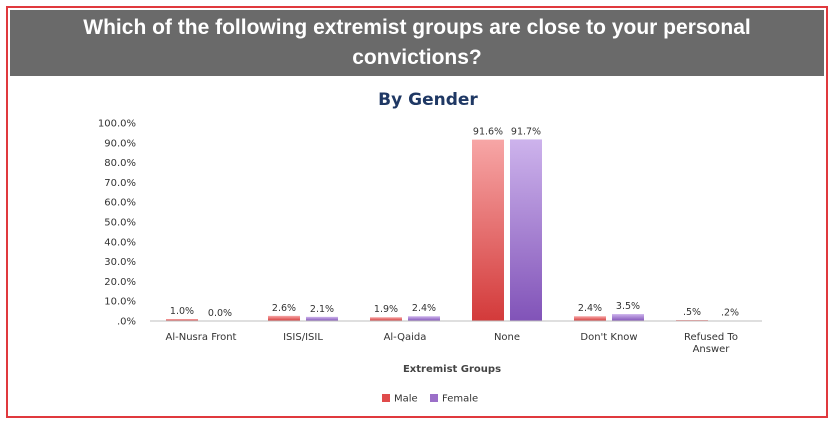  What do you see at coordinates (428, 100) in the screenshot?
I see `chart-title: By Gender` at bounding box center [428, 100].